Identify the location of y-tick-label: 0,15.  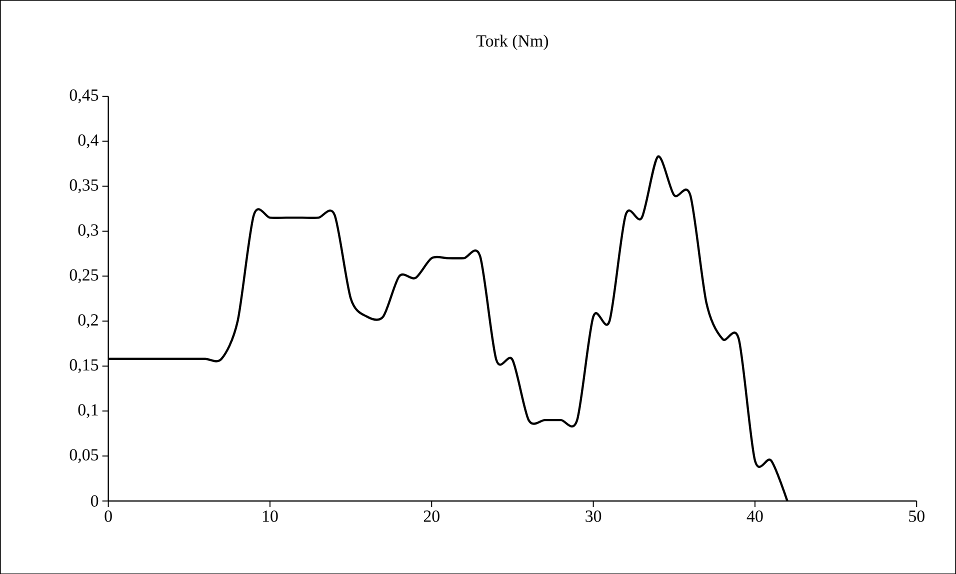
(84, 366).